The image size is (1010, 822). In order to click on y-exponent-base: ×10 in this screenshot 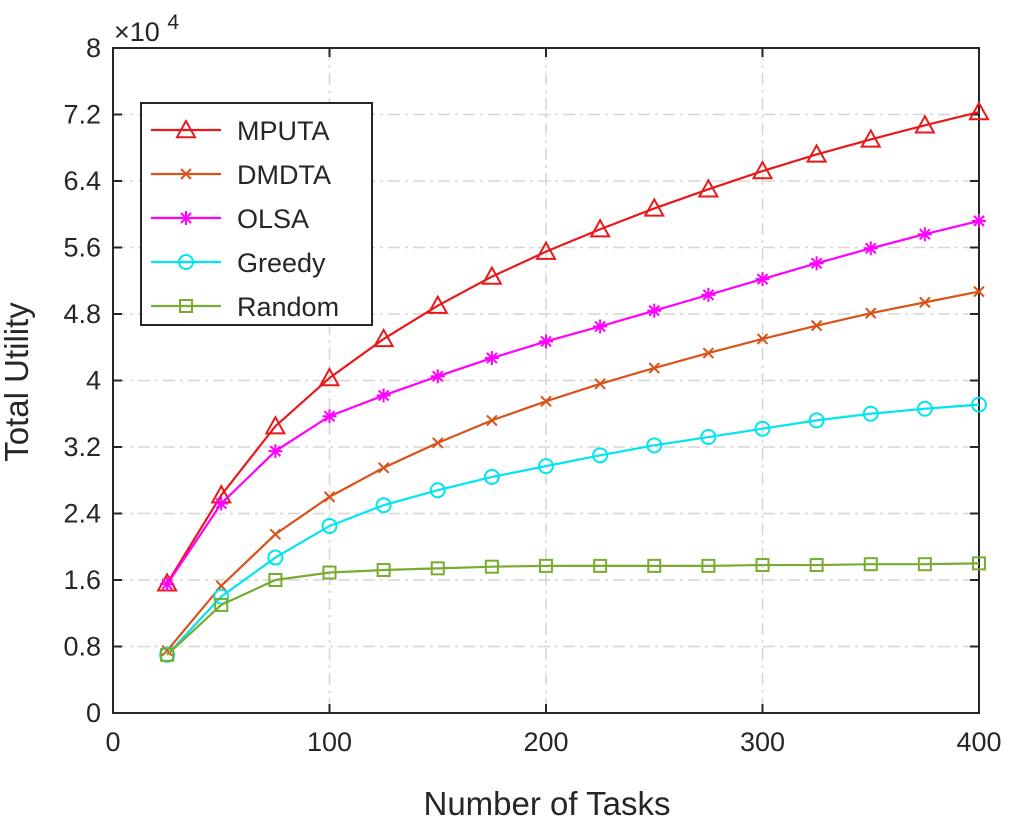, I will do `click(137, 32)`.